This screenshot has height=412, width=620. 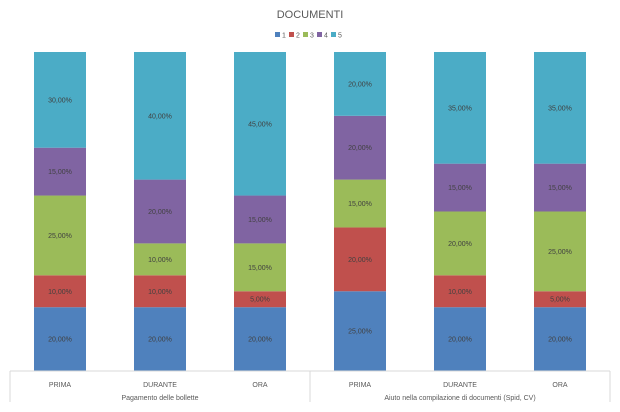 I want to click on legend-label-4: 4, so click(x=326, y=36).